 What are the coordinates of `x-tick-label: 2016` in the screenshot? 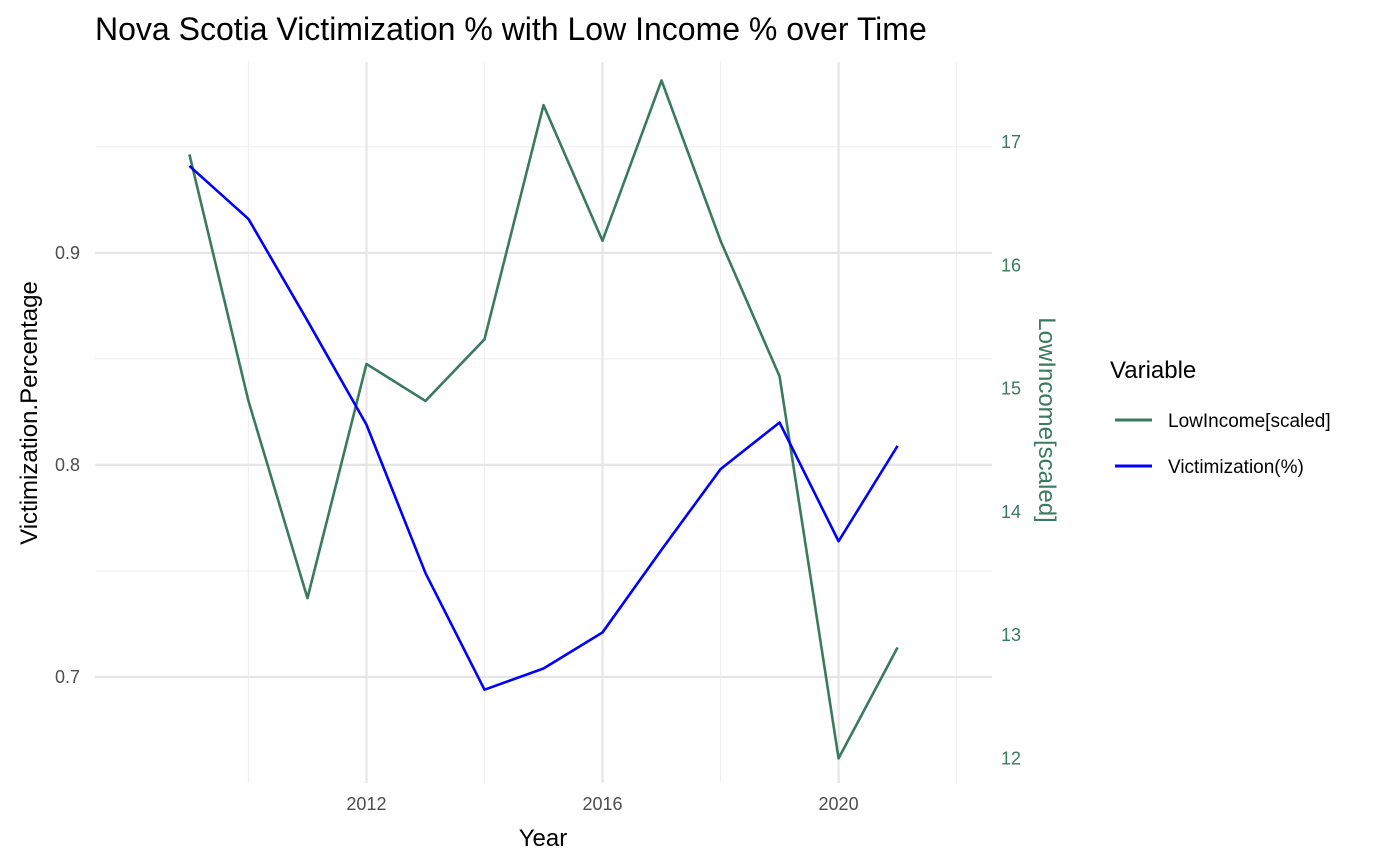 It's located at (602, 804).